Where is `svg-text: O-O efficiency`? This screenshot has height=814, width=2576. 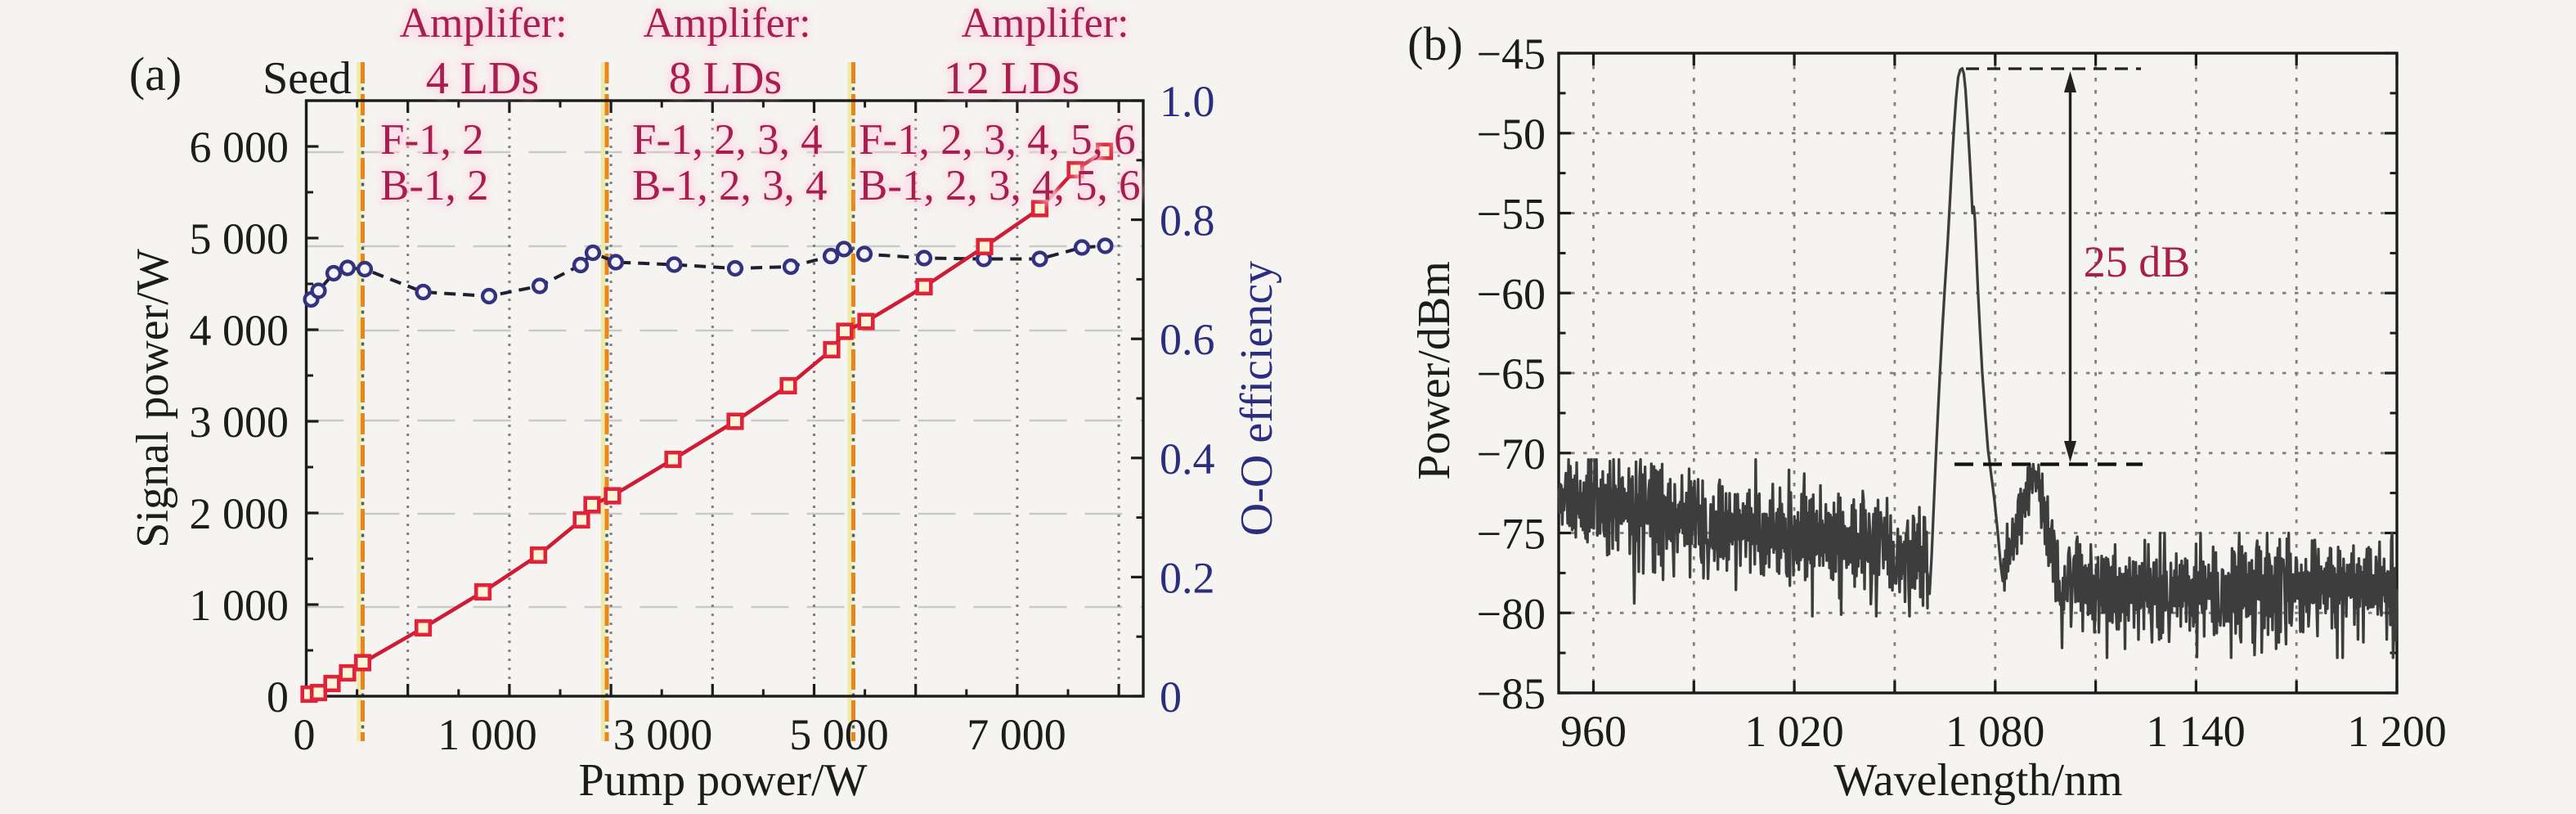 svg-text: O-O efficiency is located at coordinates (1257, 398).